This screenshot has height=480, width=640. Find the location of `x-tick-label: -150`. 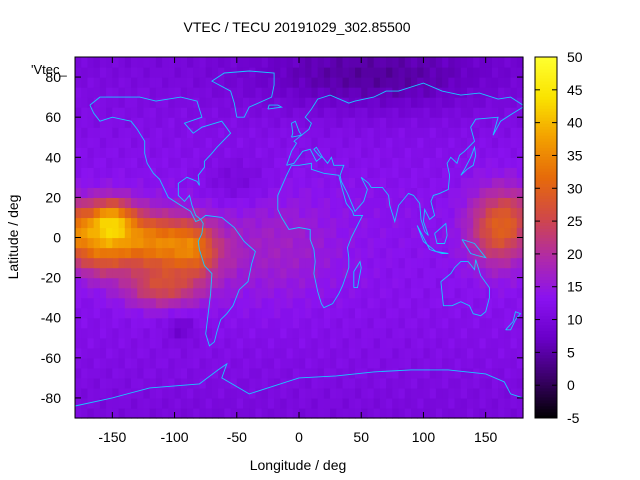

x-tick-label: -150 is located at coordinates (112, 437).